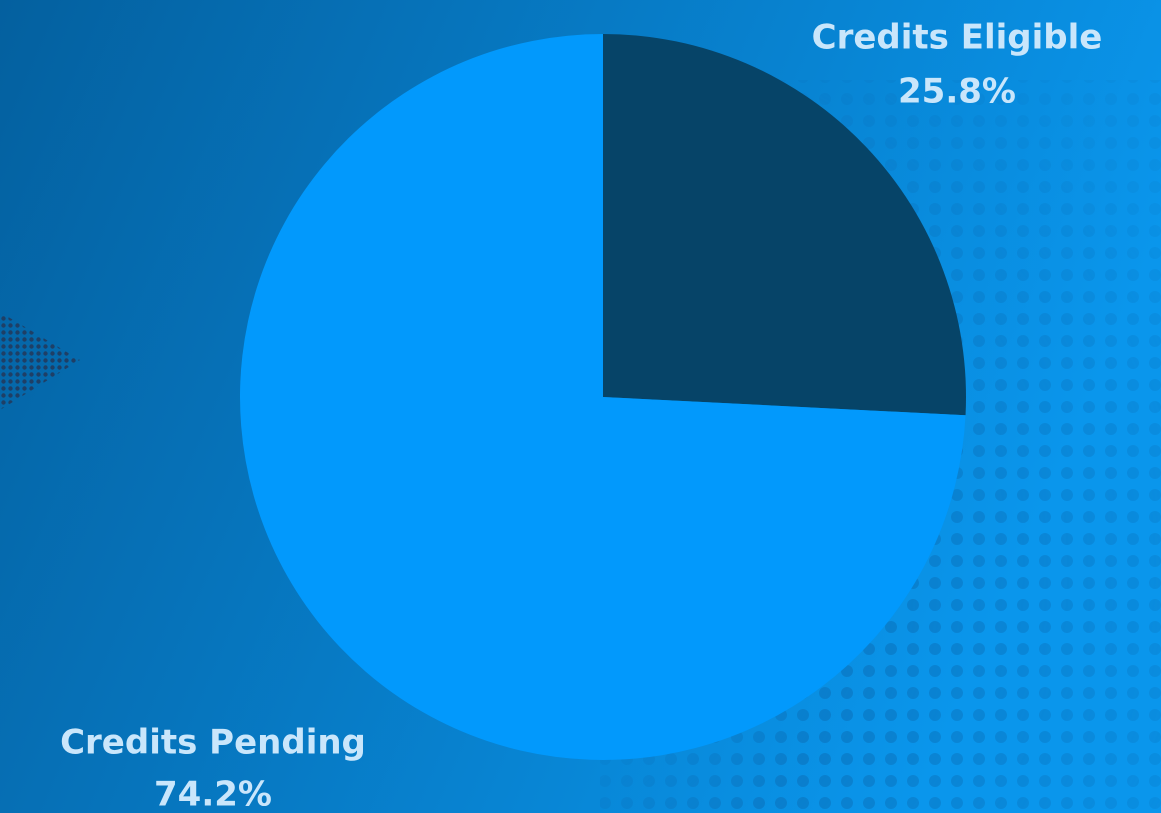 The height and width of the screenshot is (813, 1161). What do you see at coordinates (40, 361) in the screenshot?
I see `triangle-decoration` at bounding box center [40, 361].